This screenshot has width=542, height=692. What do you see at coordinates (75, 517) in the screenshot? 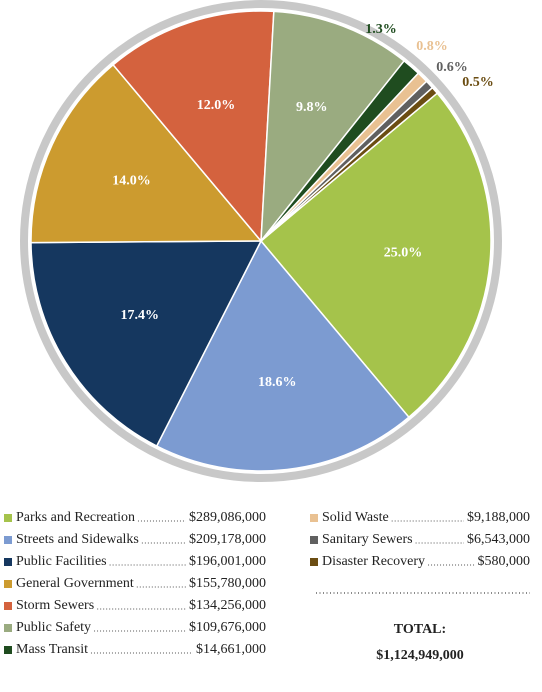
I see `legend-label: Parks and Recreation` at bounding box center [75, 517].